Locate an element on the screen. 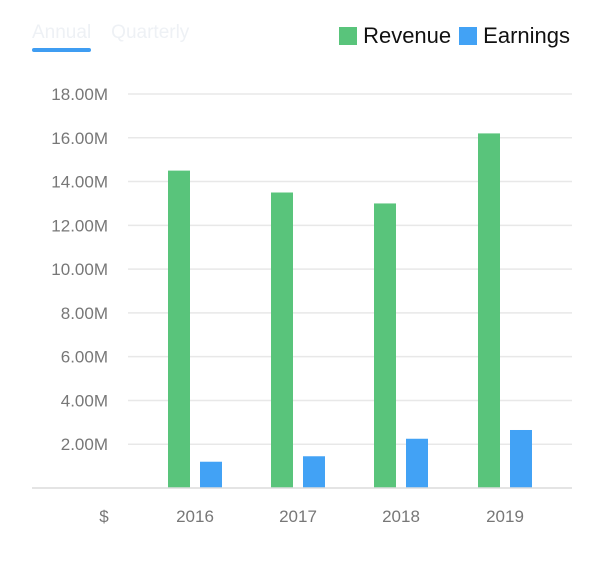  x-tick-label: 2016 is located at coordinates (195, 516).